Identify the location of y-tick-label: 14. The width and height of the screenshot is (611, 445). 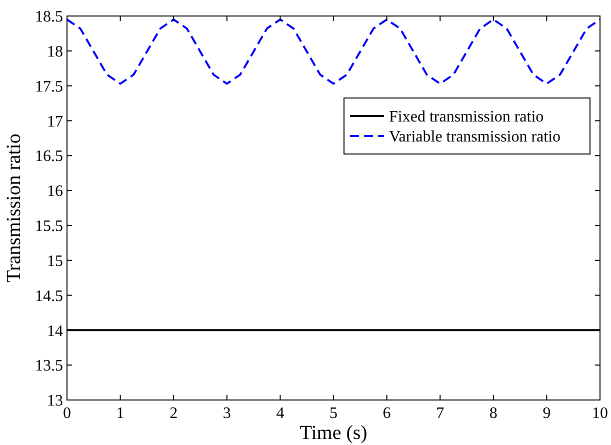
(55, 331).